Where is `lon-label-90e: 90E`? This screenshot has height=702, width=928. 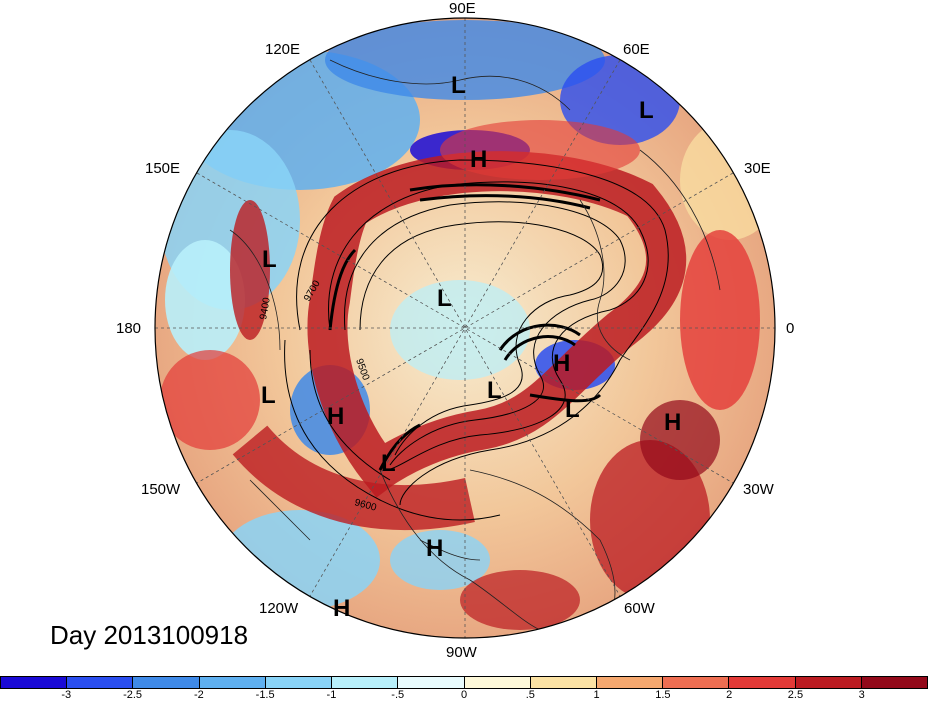 lon-label-90e: 90E is located at coordinates (462, 8).